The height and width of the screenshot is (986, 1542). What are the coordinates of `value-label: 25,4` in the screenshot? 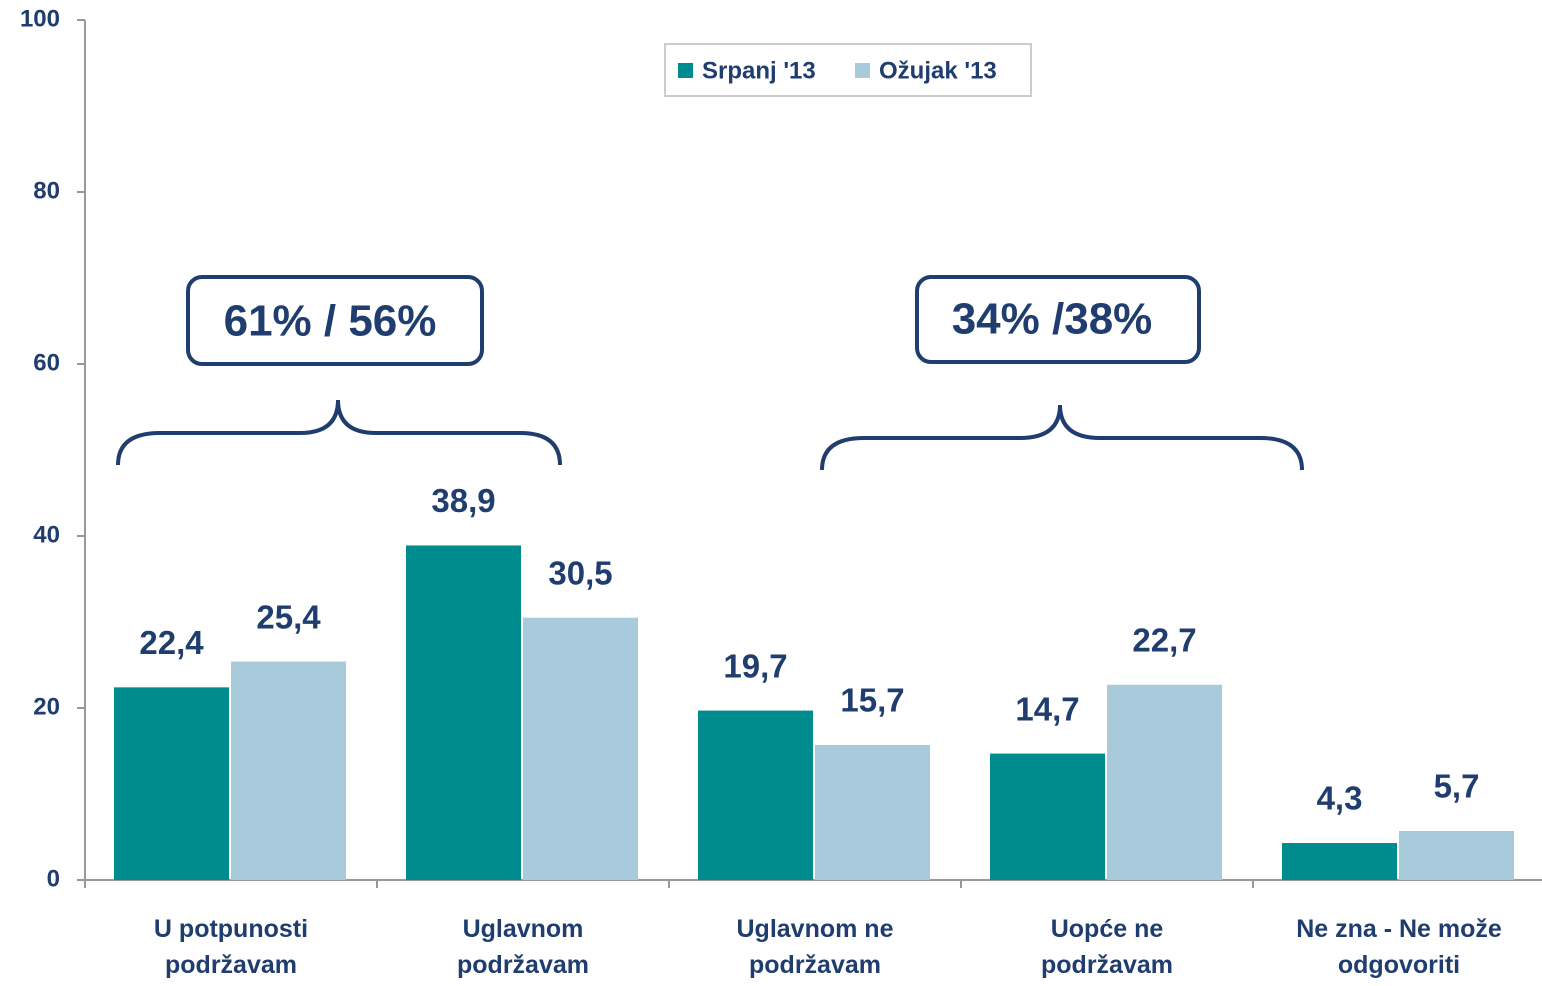 It's located at (288, 616).